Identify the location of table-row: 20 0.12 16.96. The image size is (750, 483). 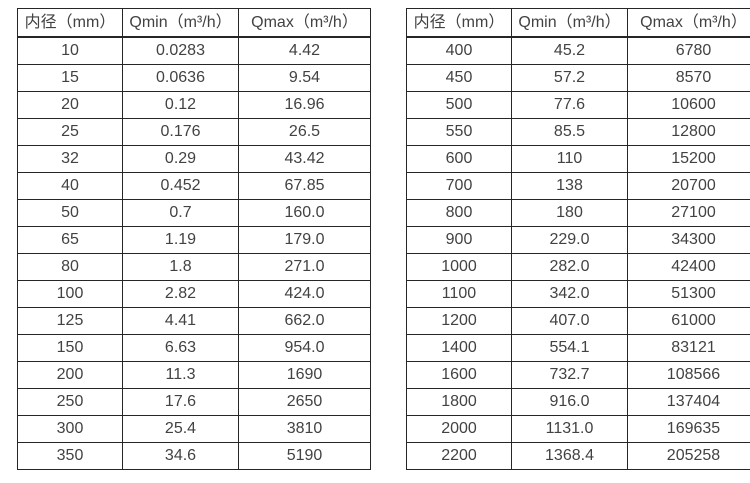
(194, 105).